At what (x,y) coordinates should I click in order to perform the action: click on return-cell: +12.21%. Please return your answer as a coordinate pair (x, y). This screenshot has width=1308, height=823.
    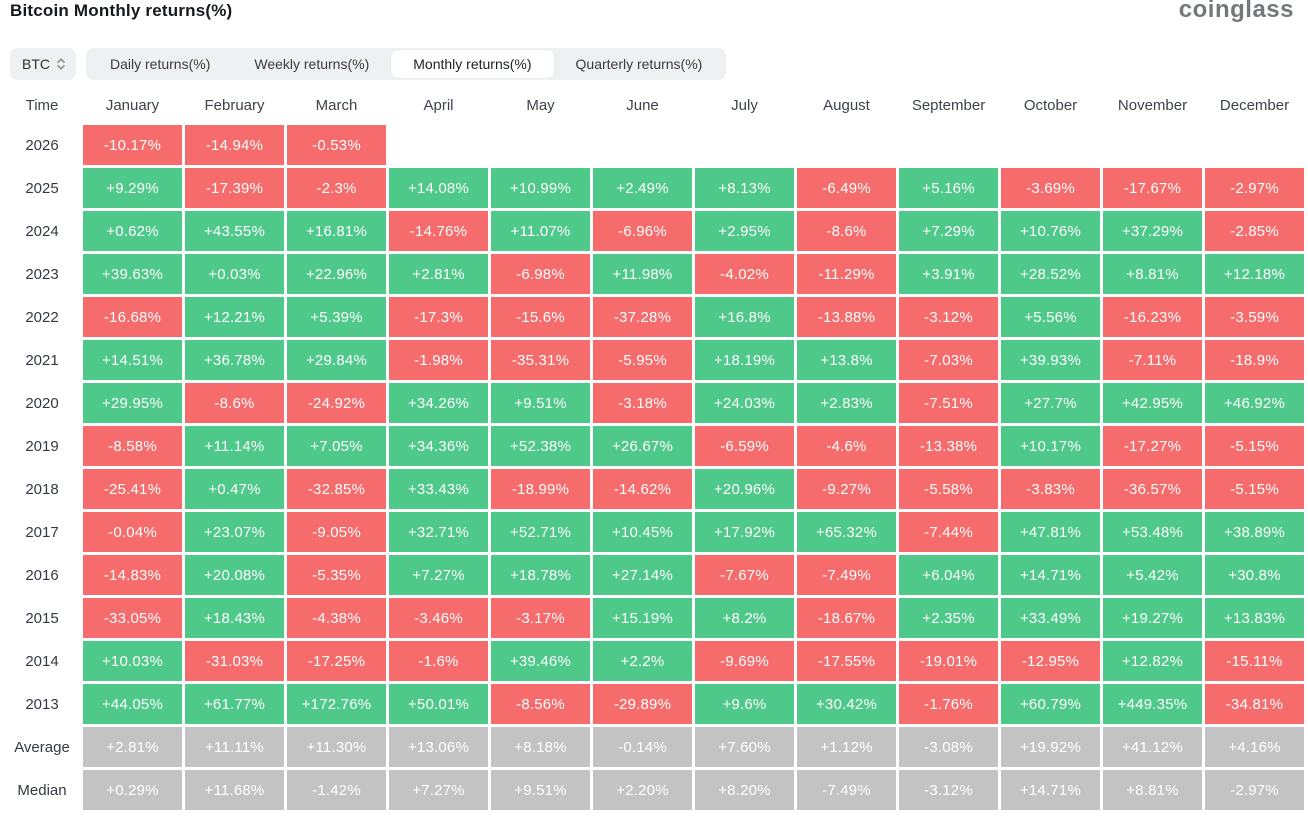
    Looking at the image, I should click on (234, 317).